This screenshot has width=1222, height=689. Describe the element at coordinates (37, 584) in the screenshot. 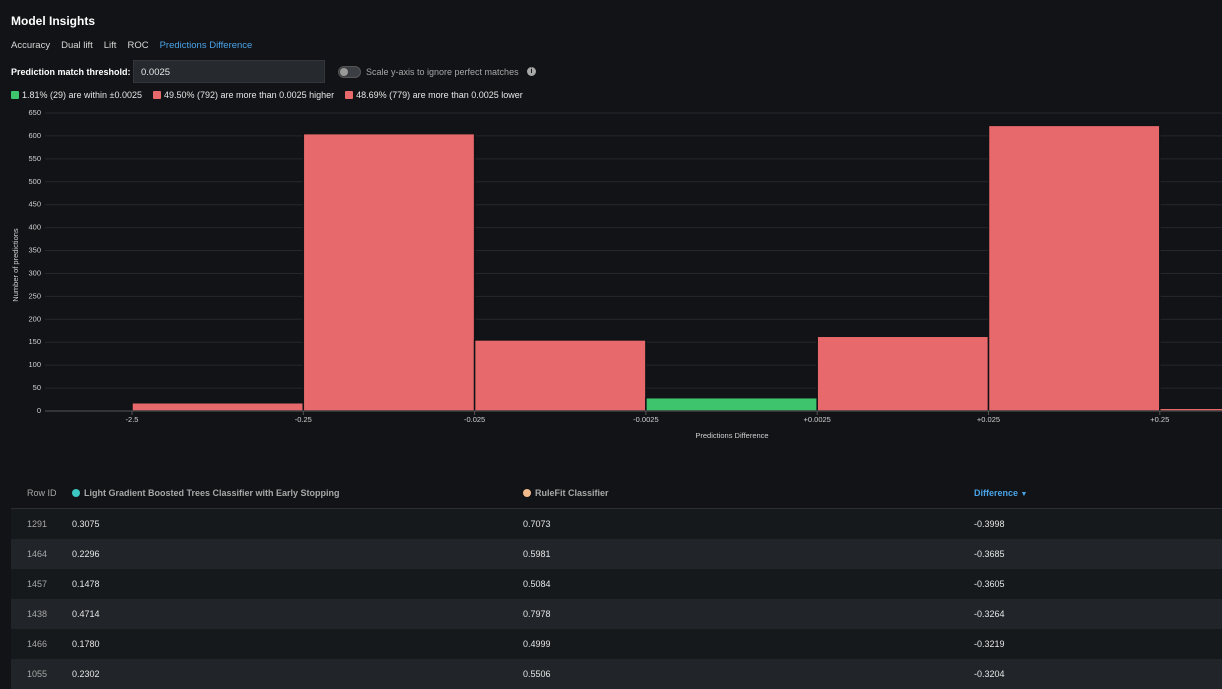

I see `table-cell: 1457` at that location.